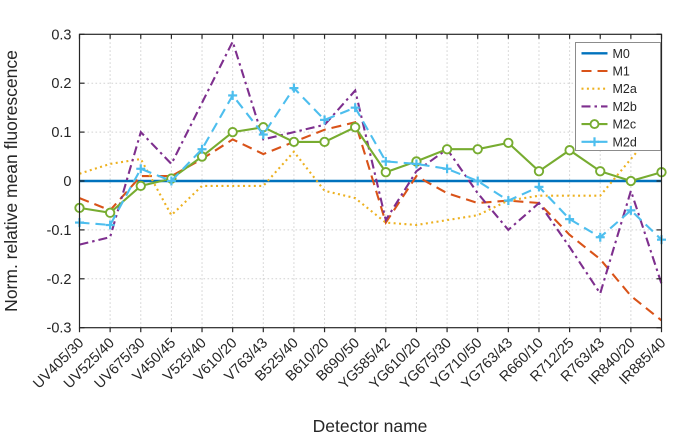  Describe the element at coordinates (59, 280) in the screenshot. I see `y-tick-label: -0.2` at that location.